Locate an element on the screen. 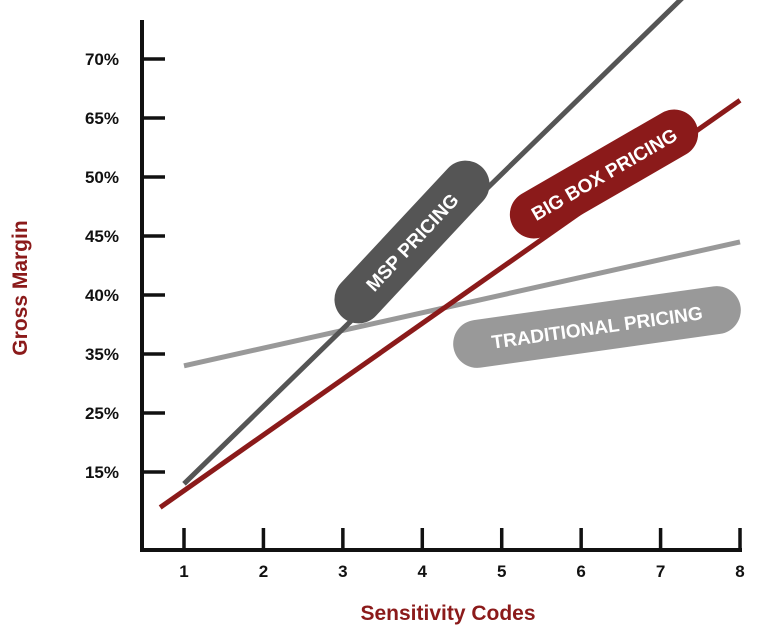 Image resolution: width=778 pixels, height=642 pixels. x-tick-label: 2 is located at coordinates (263, 571).